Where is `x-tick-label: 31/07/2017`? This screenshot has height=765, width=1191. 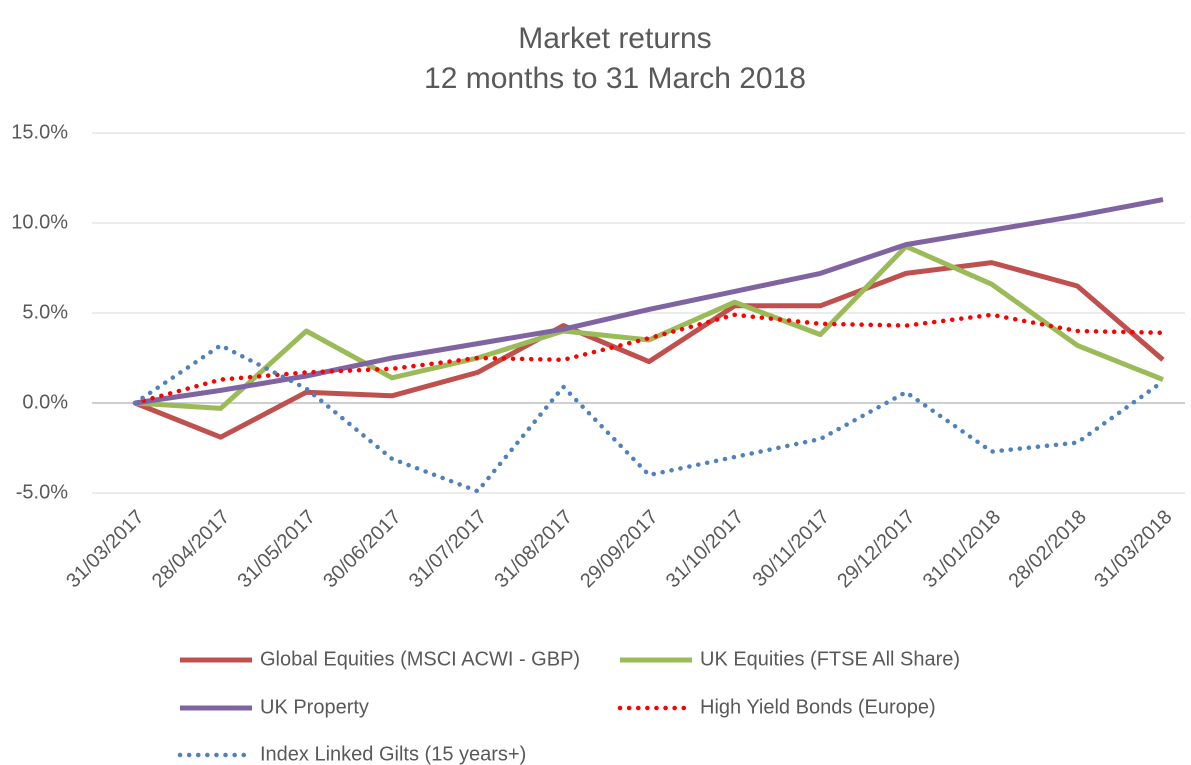 x-tick-label: 31/07/2017 is located at coordinates (448, 549).